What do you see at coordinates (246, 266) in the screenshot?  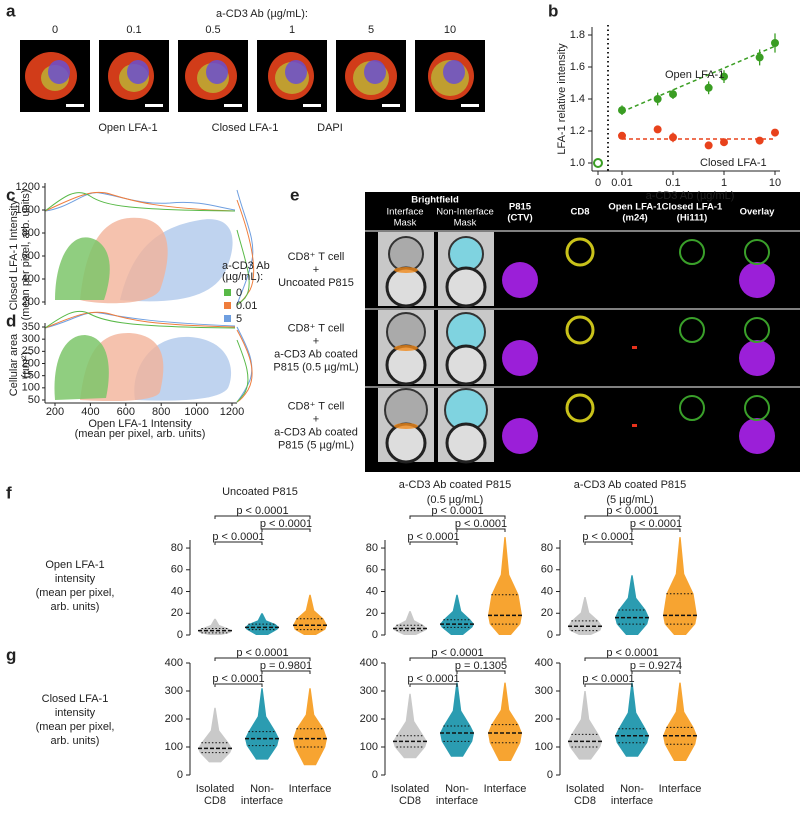 I see `legend-title: a-CD3 Ab` at bounding box center [246, 266].